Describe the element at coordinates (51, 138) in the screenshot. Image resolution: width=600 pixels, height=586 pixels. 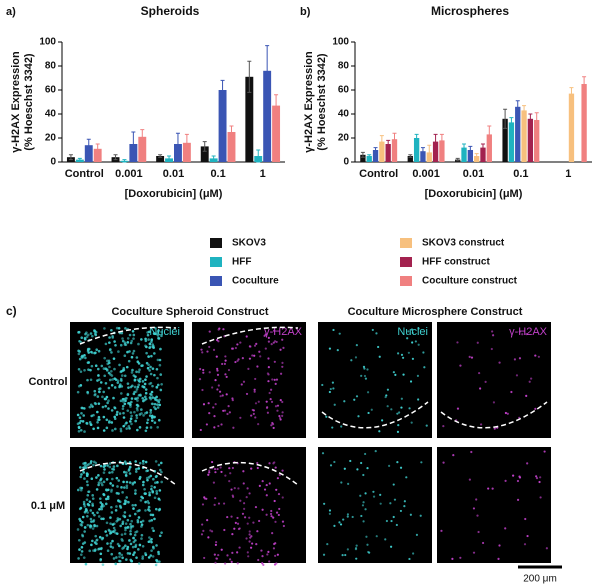
I see `y-tick-label: 20` at that location.